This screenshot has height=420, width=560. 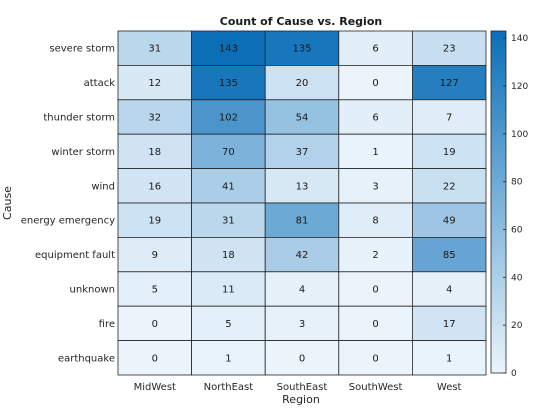 I want to click on colorbar-tick-label: 0, so click(x=514, y=374).